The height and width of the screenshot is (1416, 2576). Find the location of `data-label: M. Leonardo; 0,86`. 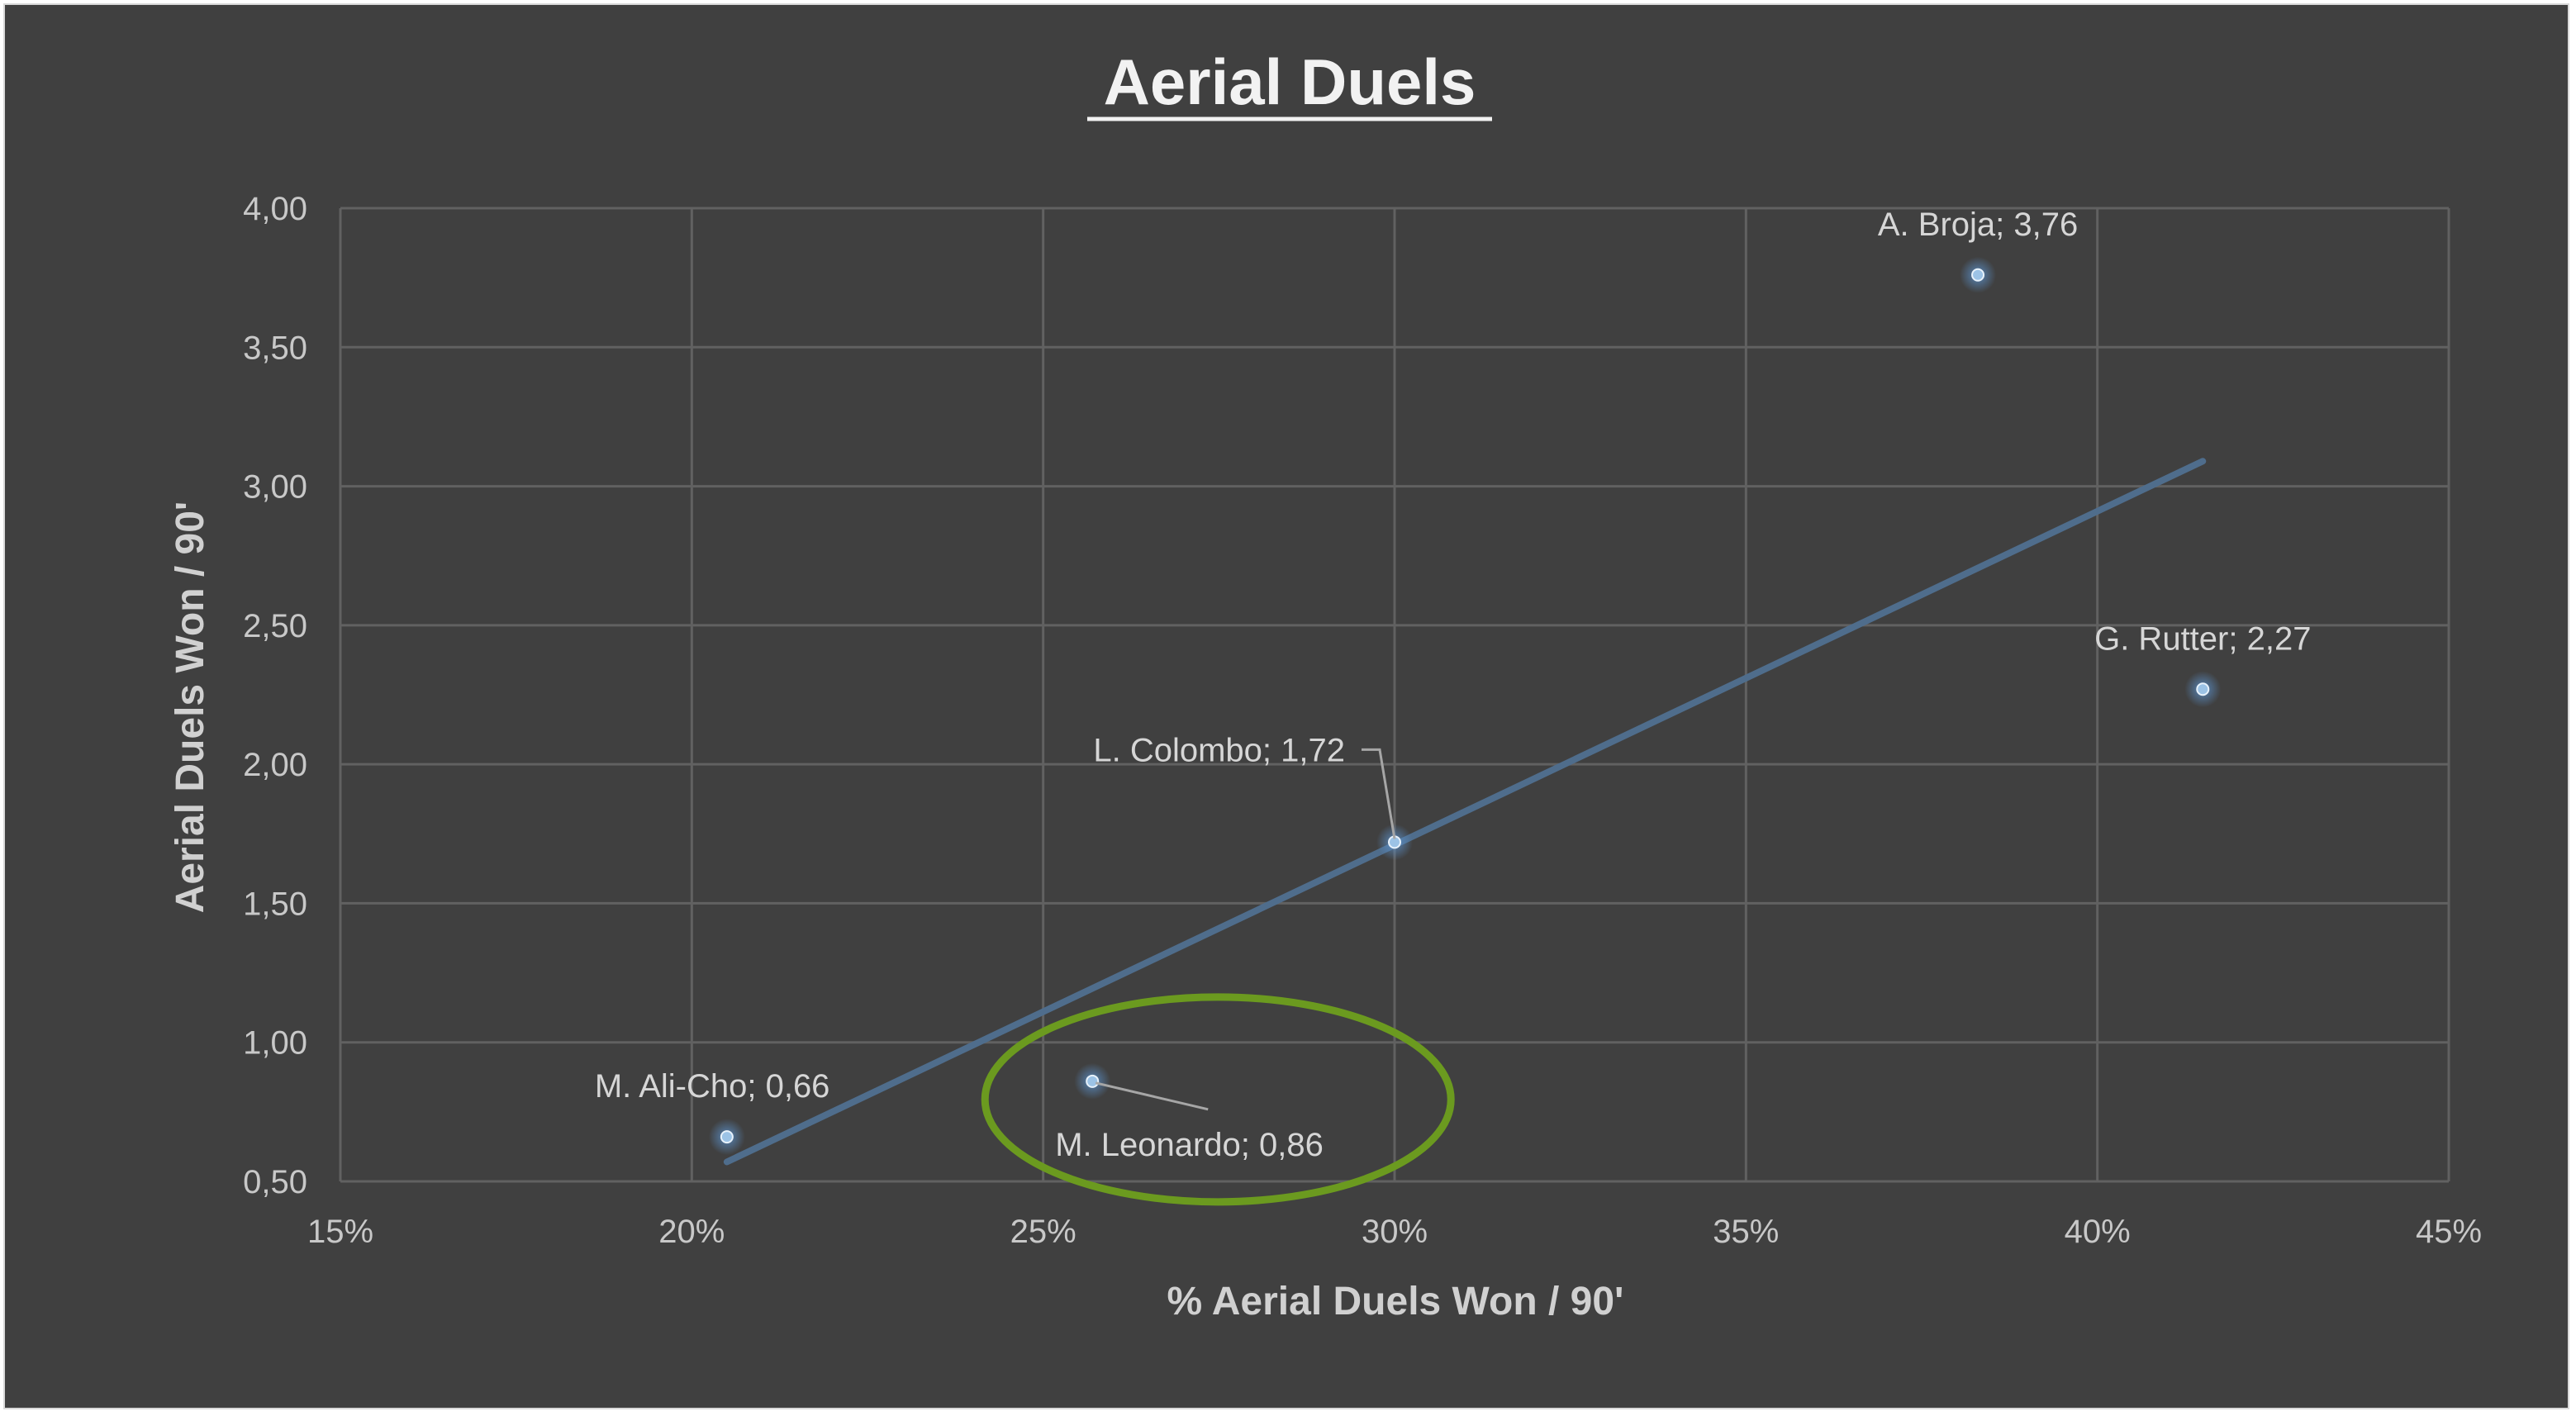

data-label: M. Leonardo; 0,86 is located at coordinates (1189, 1145).